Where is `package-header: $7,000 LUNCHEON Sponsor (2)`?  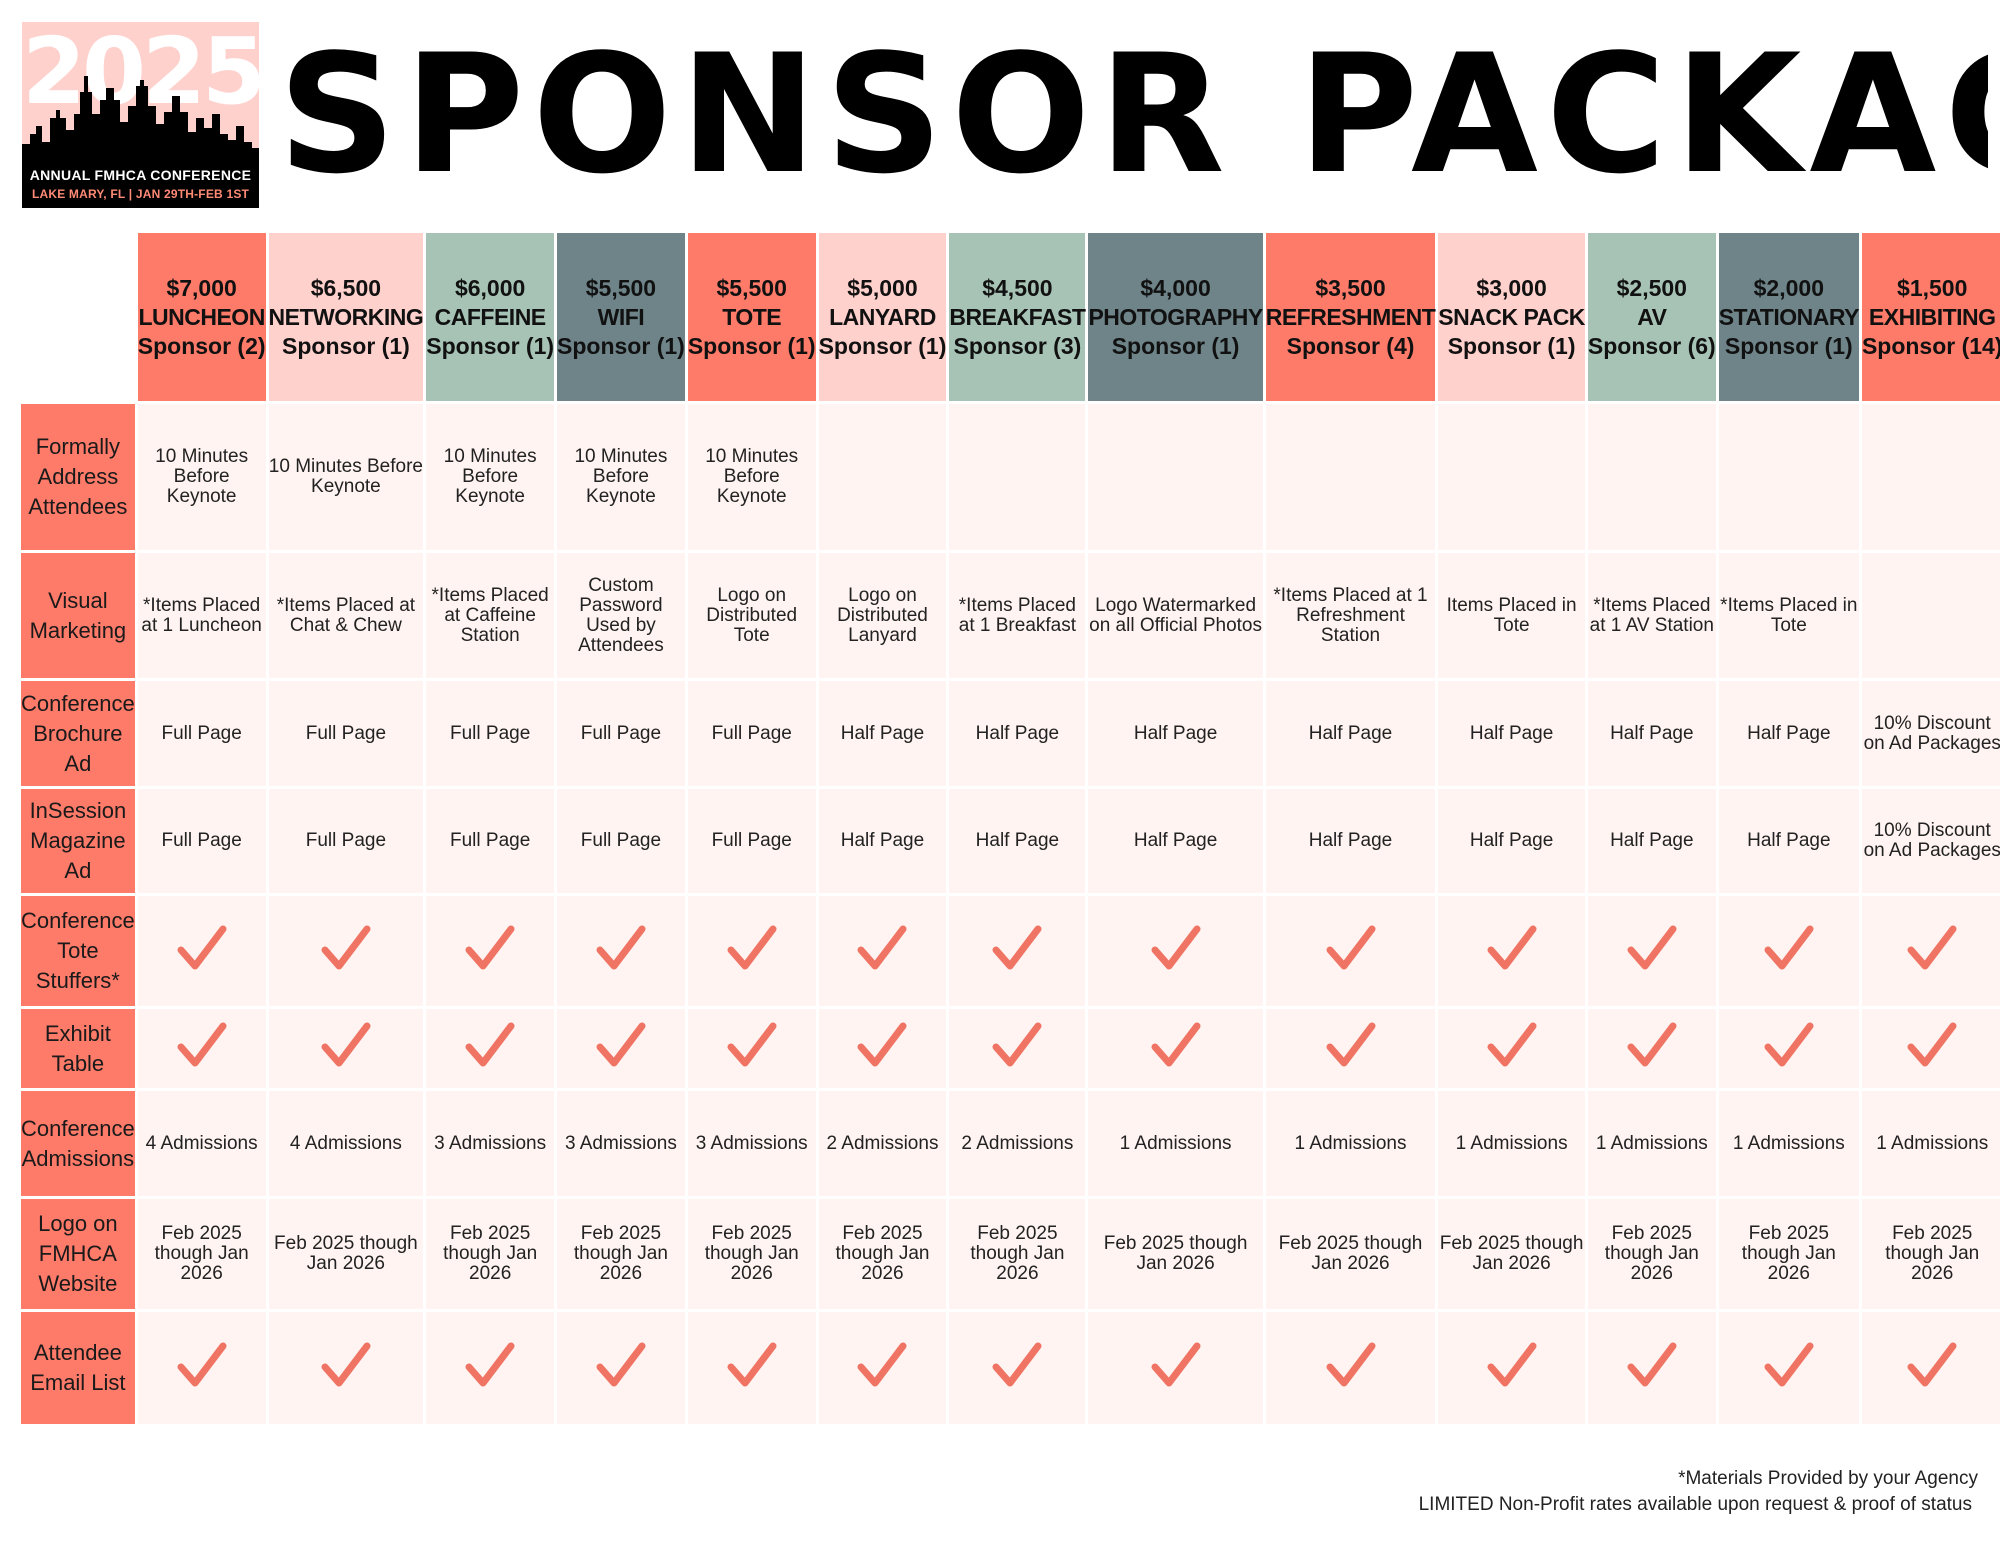
package-header: $7,000 LUNCHEON Sponsor (2) is located at coordinates (201, 317).